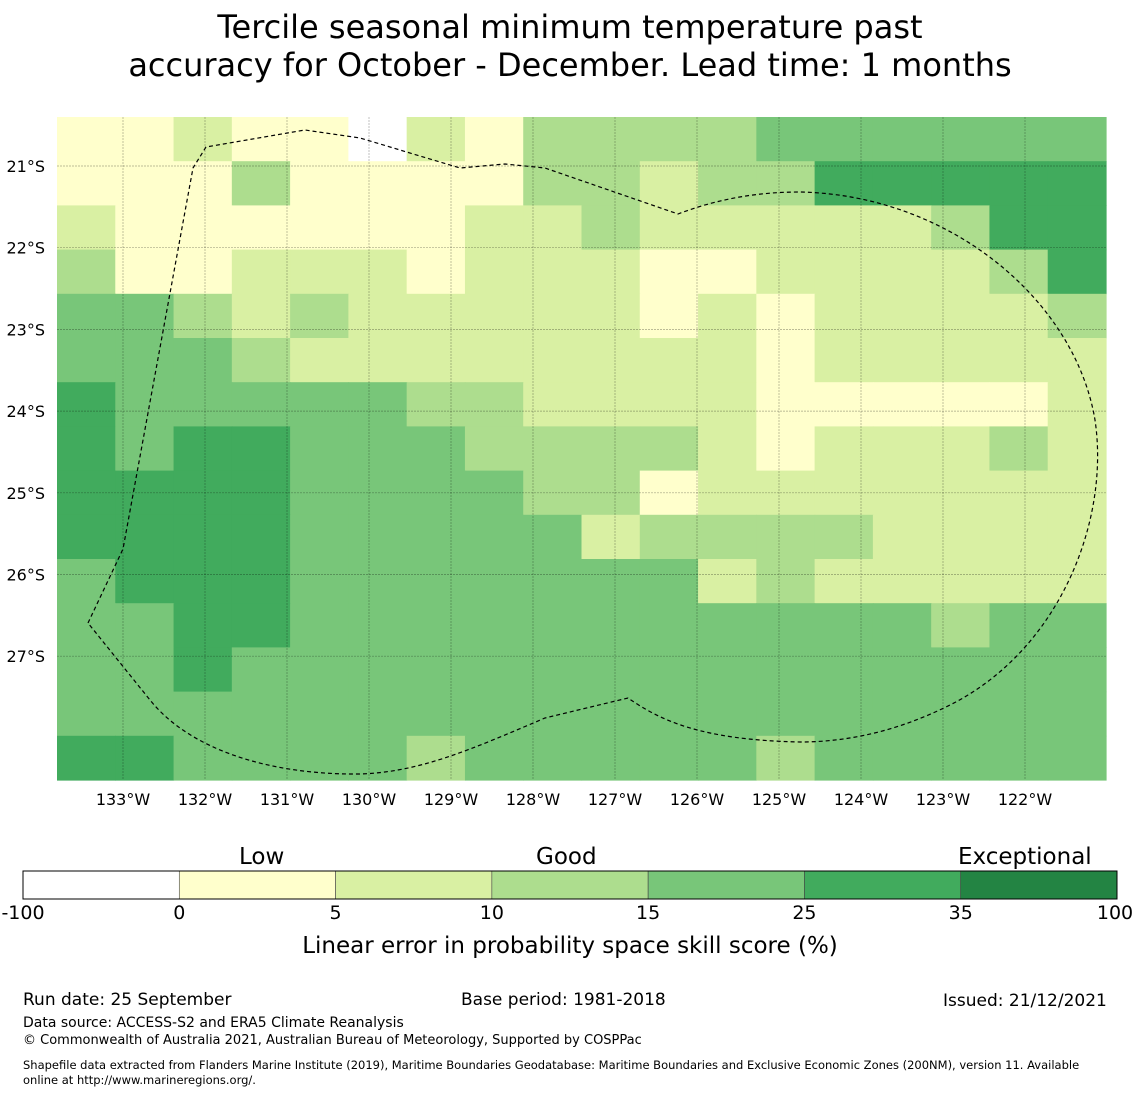 This screenshot has width=1140, height=1095. I want to click on colorbar-tick-label: 0, so click(179, 913).